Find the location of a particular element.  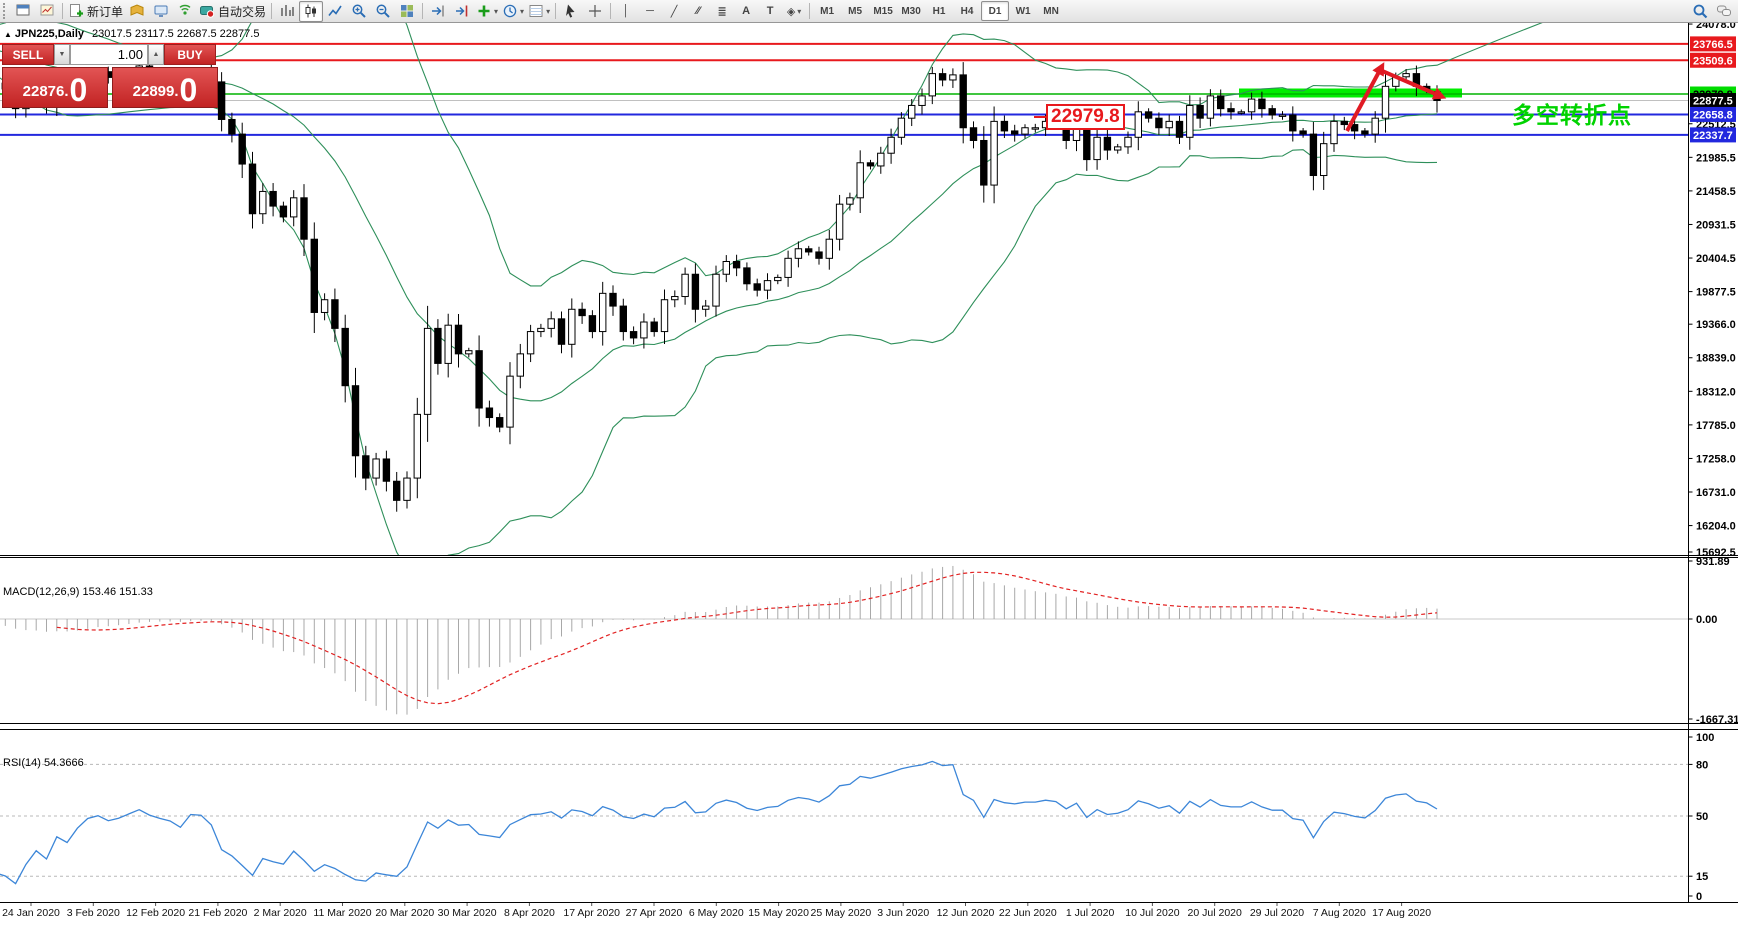

buy-price-box: 22899. 0 is located at coordinates (165, 87).